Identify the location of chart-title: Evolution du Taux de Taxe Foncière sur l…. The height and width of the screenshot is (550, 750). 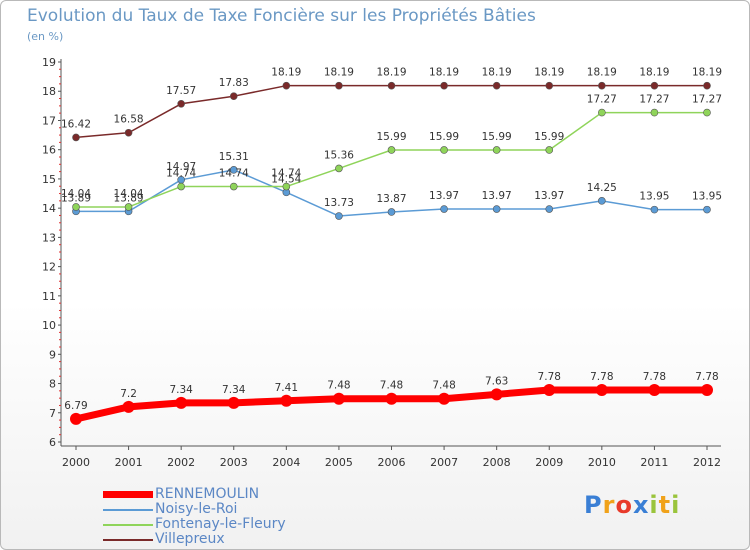
(281, 16).